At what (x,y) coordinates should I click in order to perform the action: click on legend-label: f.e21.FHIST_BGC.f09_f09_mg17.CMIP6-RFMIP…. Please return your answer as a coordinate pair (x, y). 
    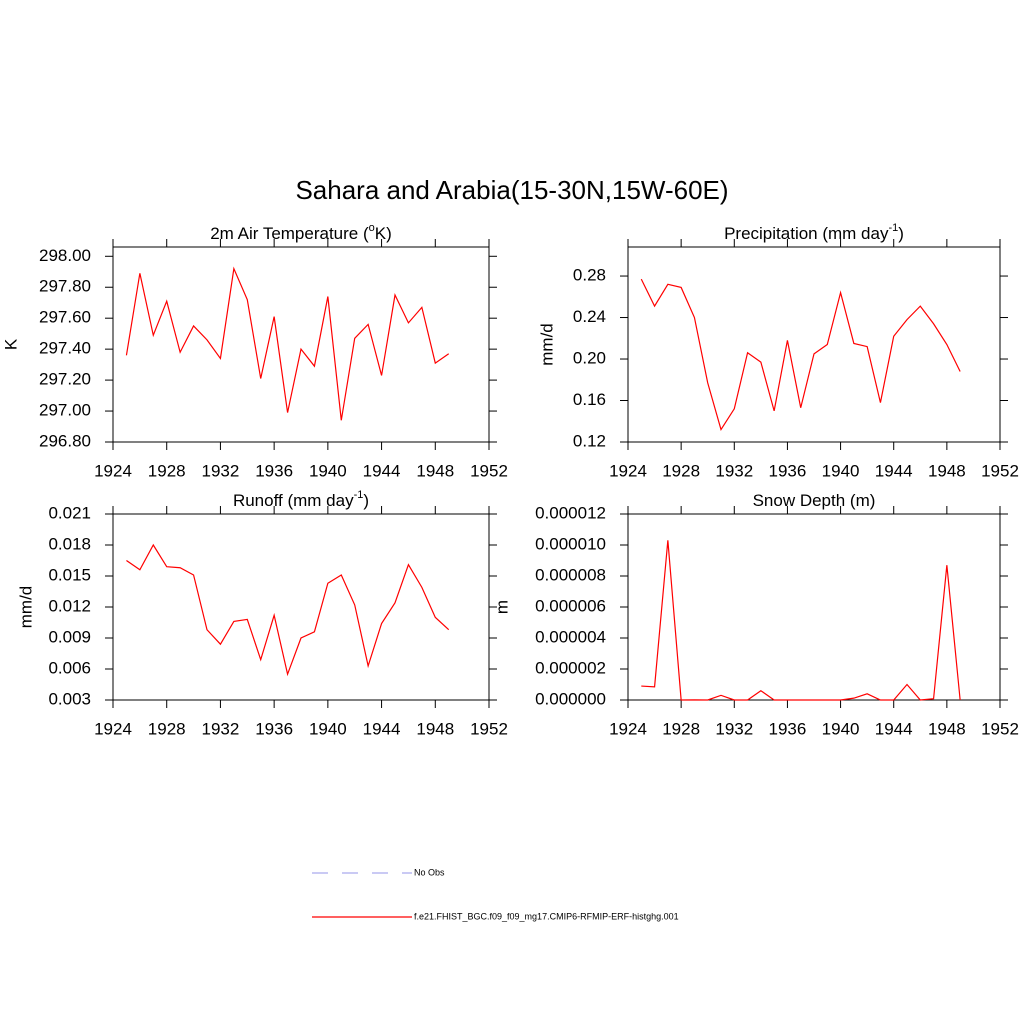
    Looking at the image, I should click on (546, 916).